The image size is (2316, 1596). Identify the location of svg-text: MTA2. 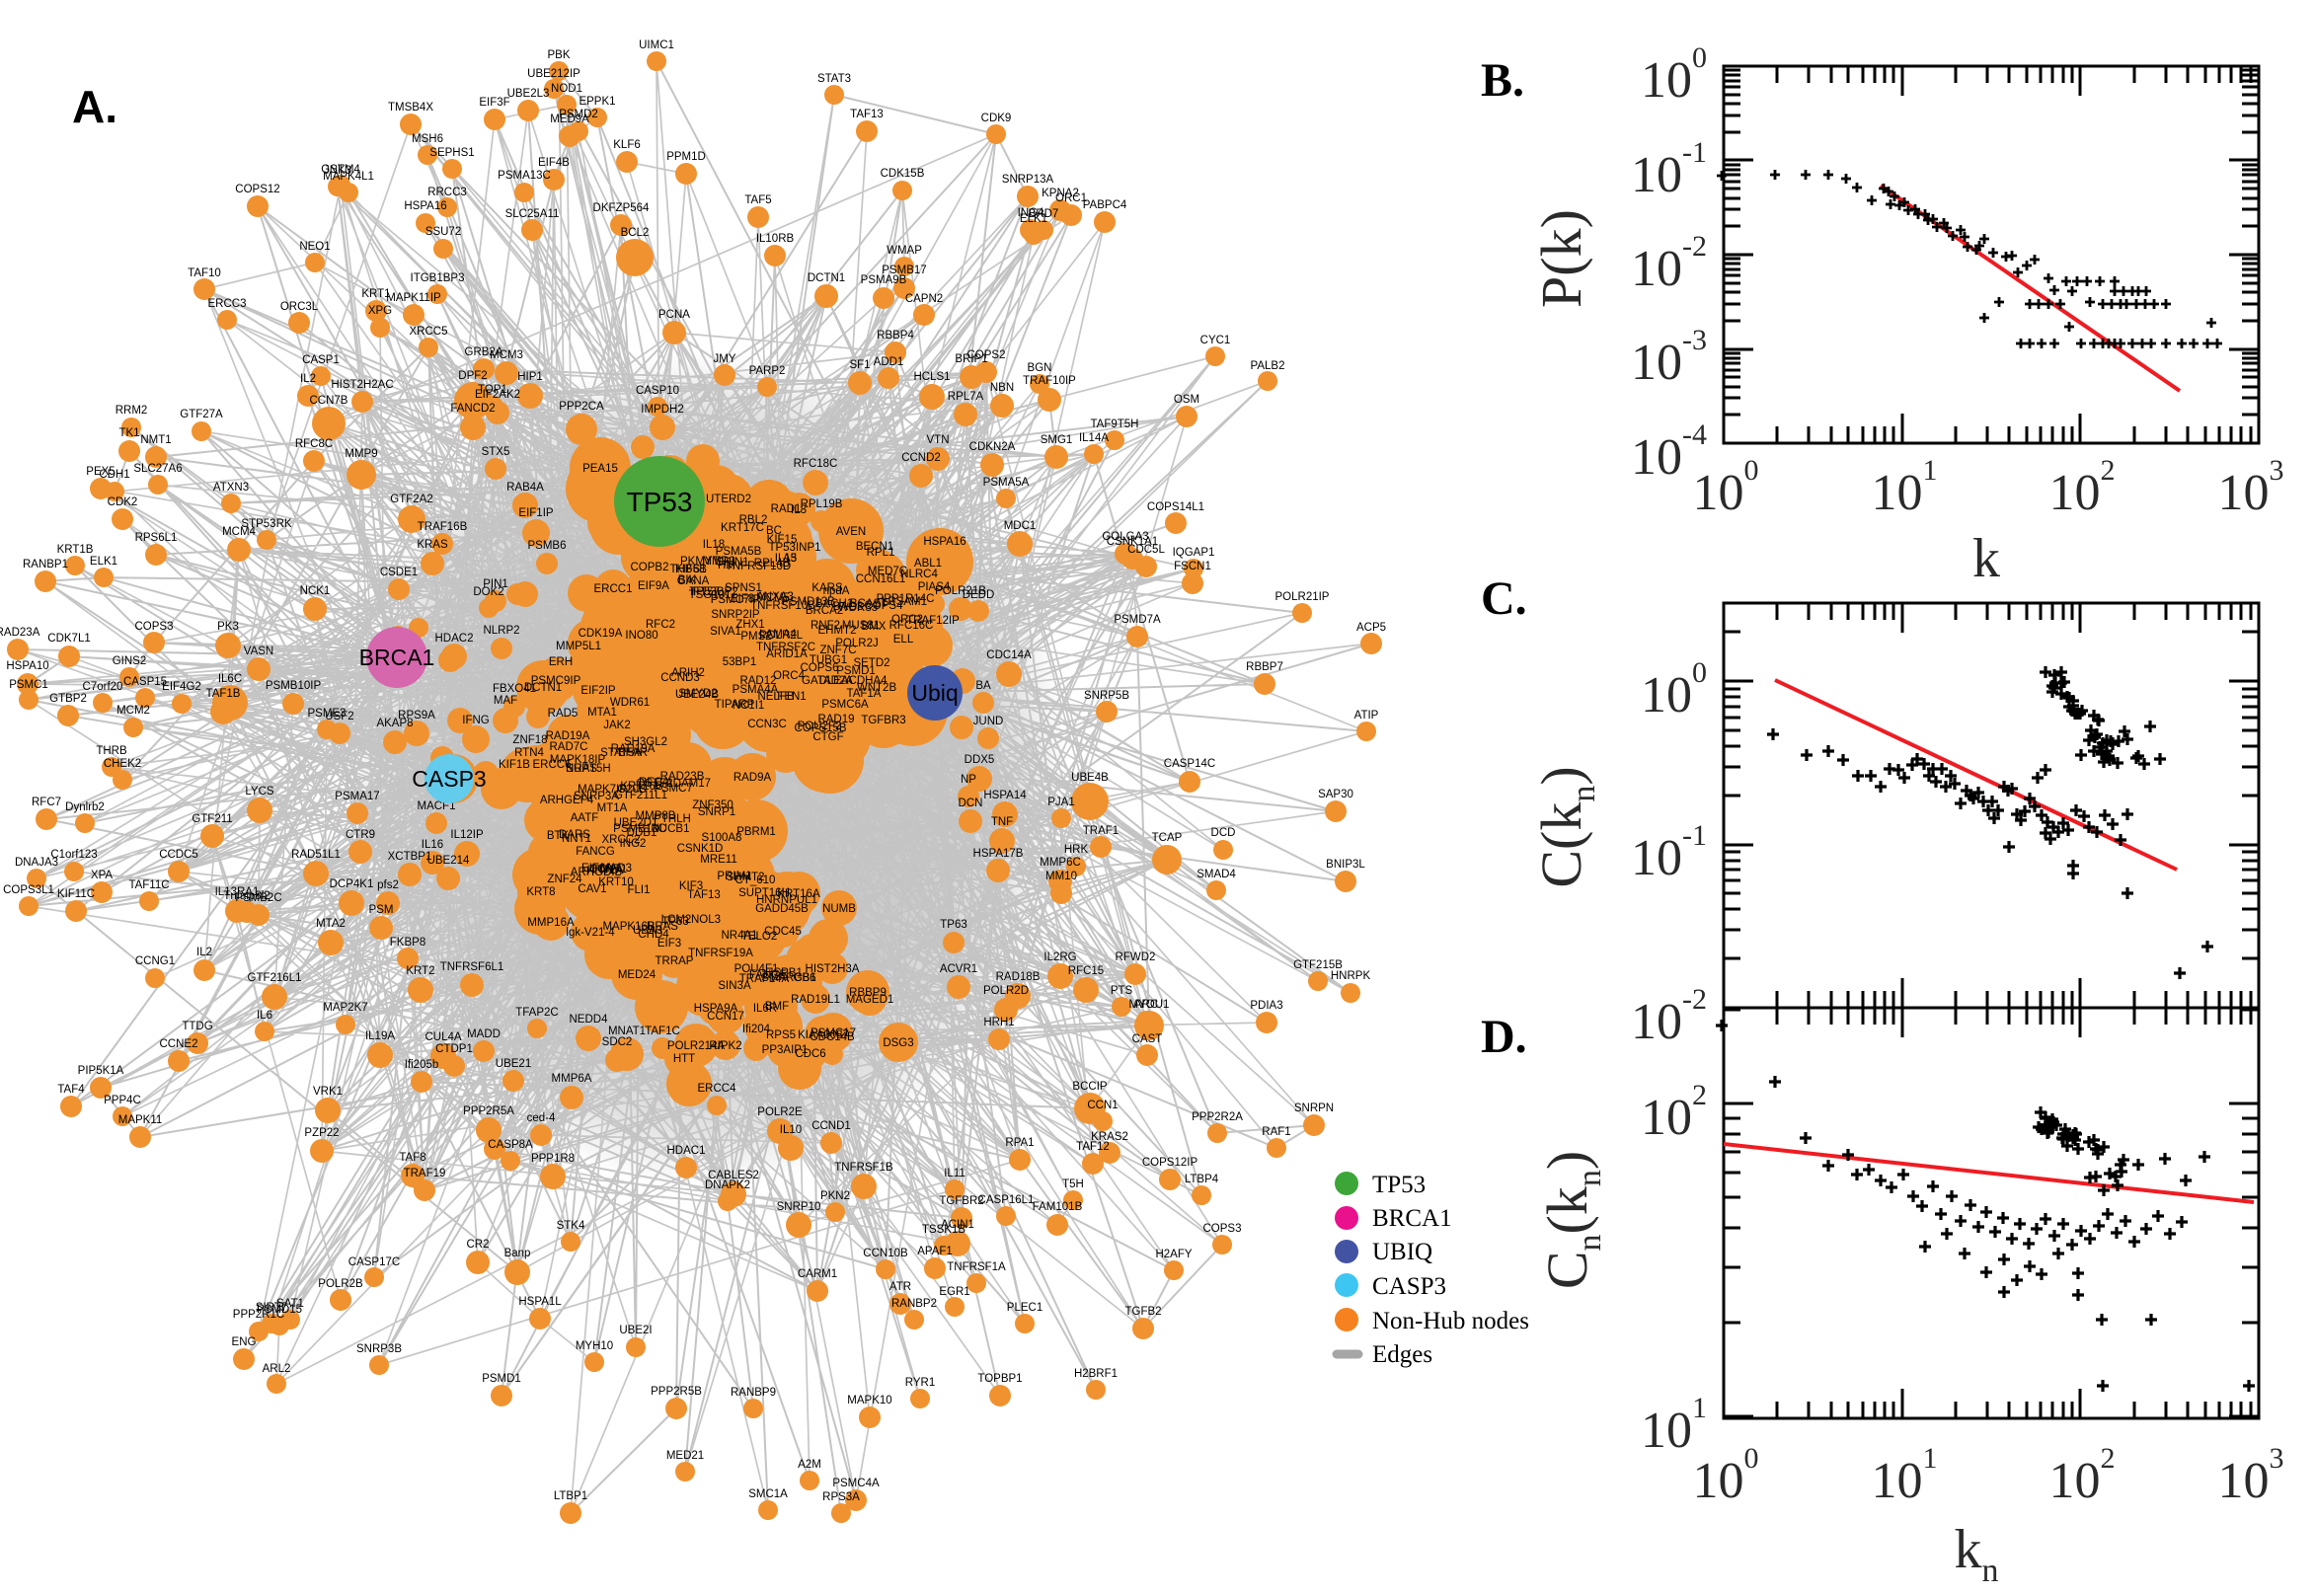
(331, 924).